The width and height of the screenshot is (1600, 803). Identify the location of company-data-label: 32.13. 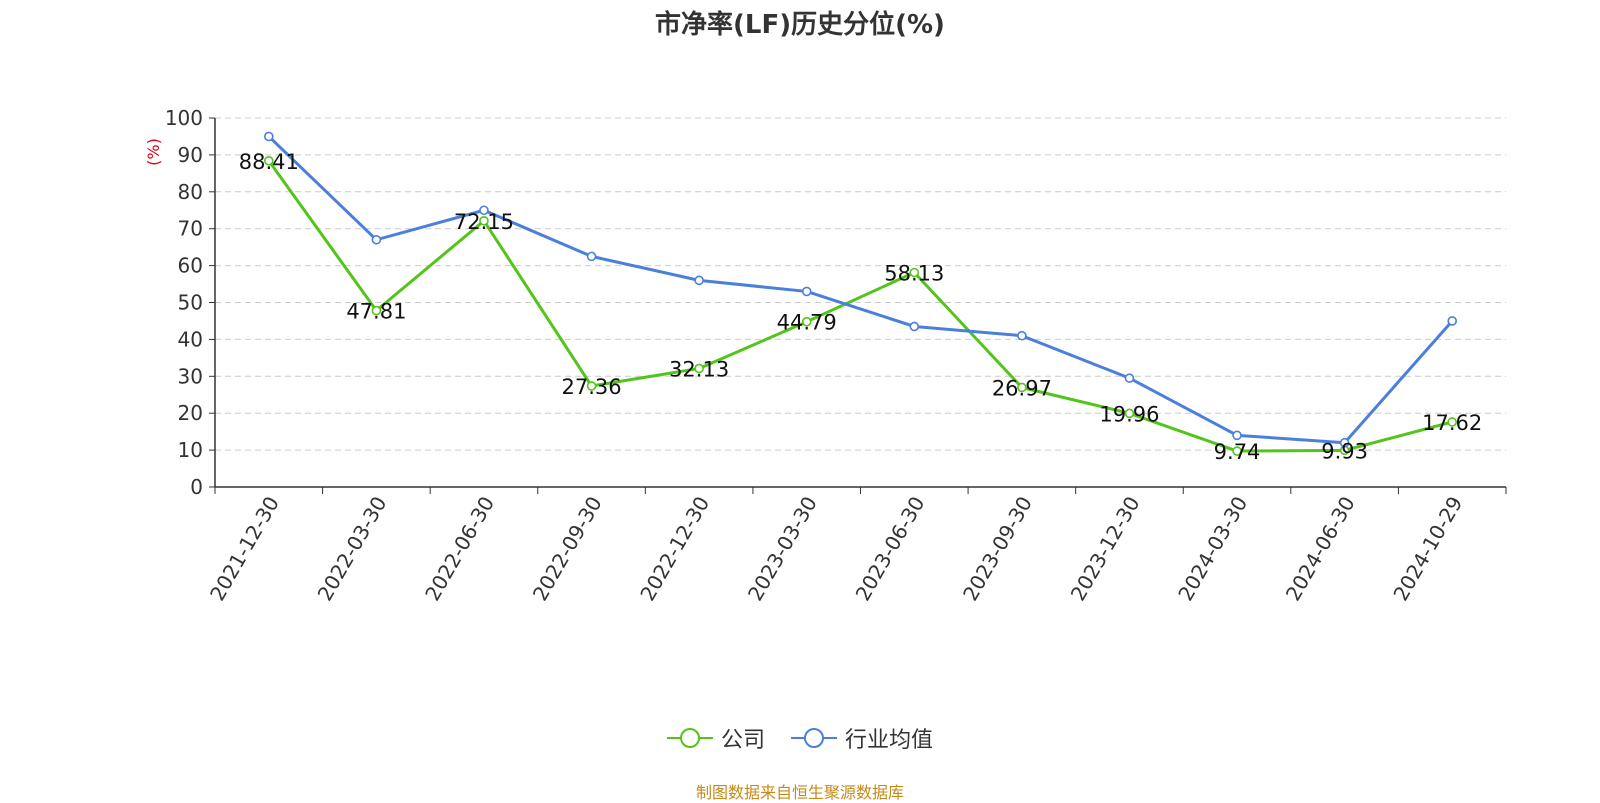
(699, 369).